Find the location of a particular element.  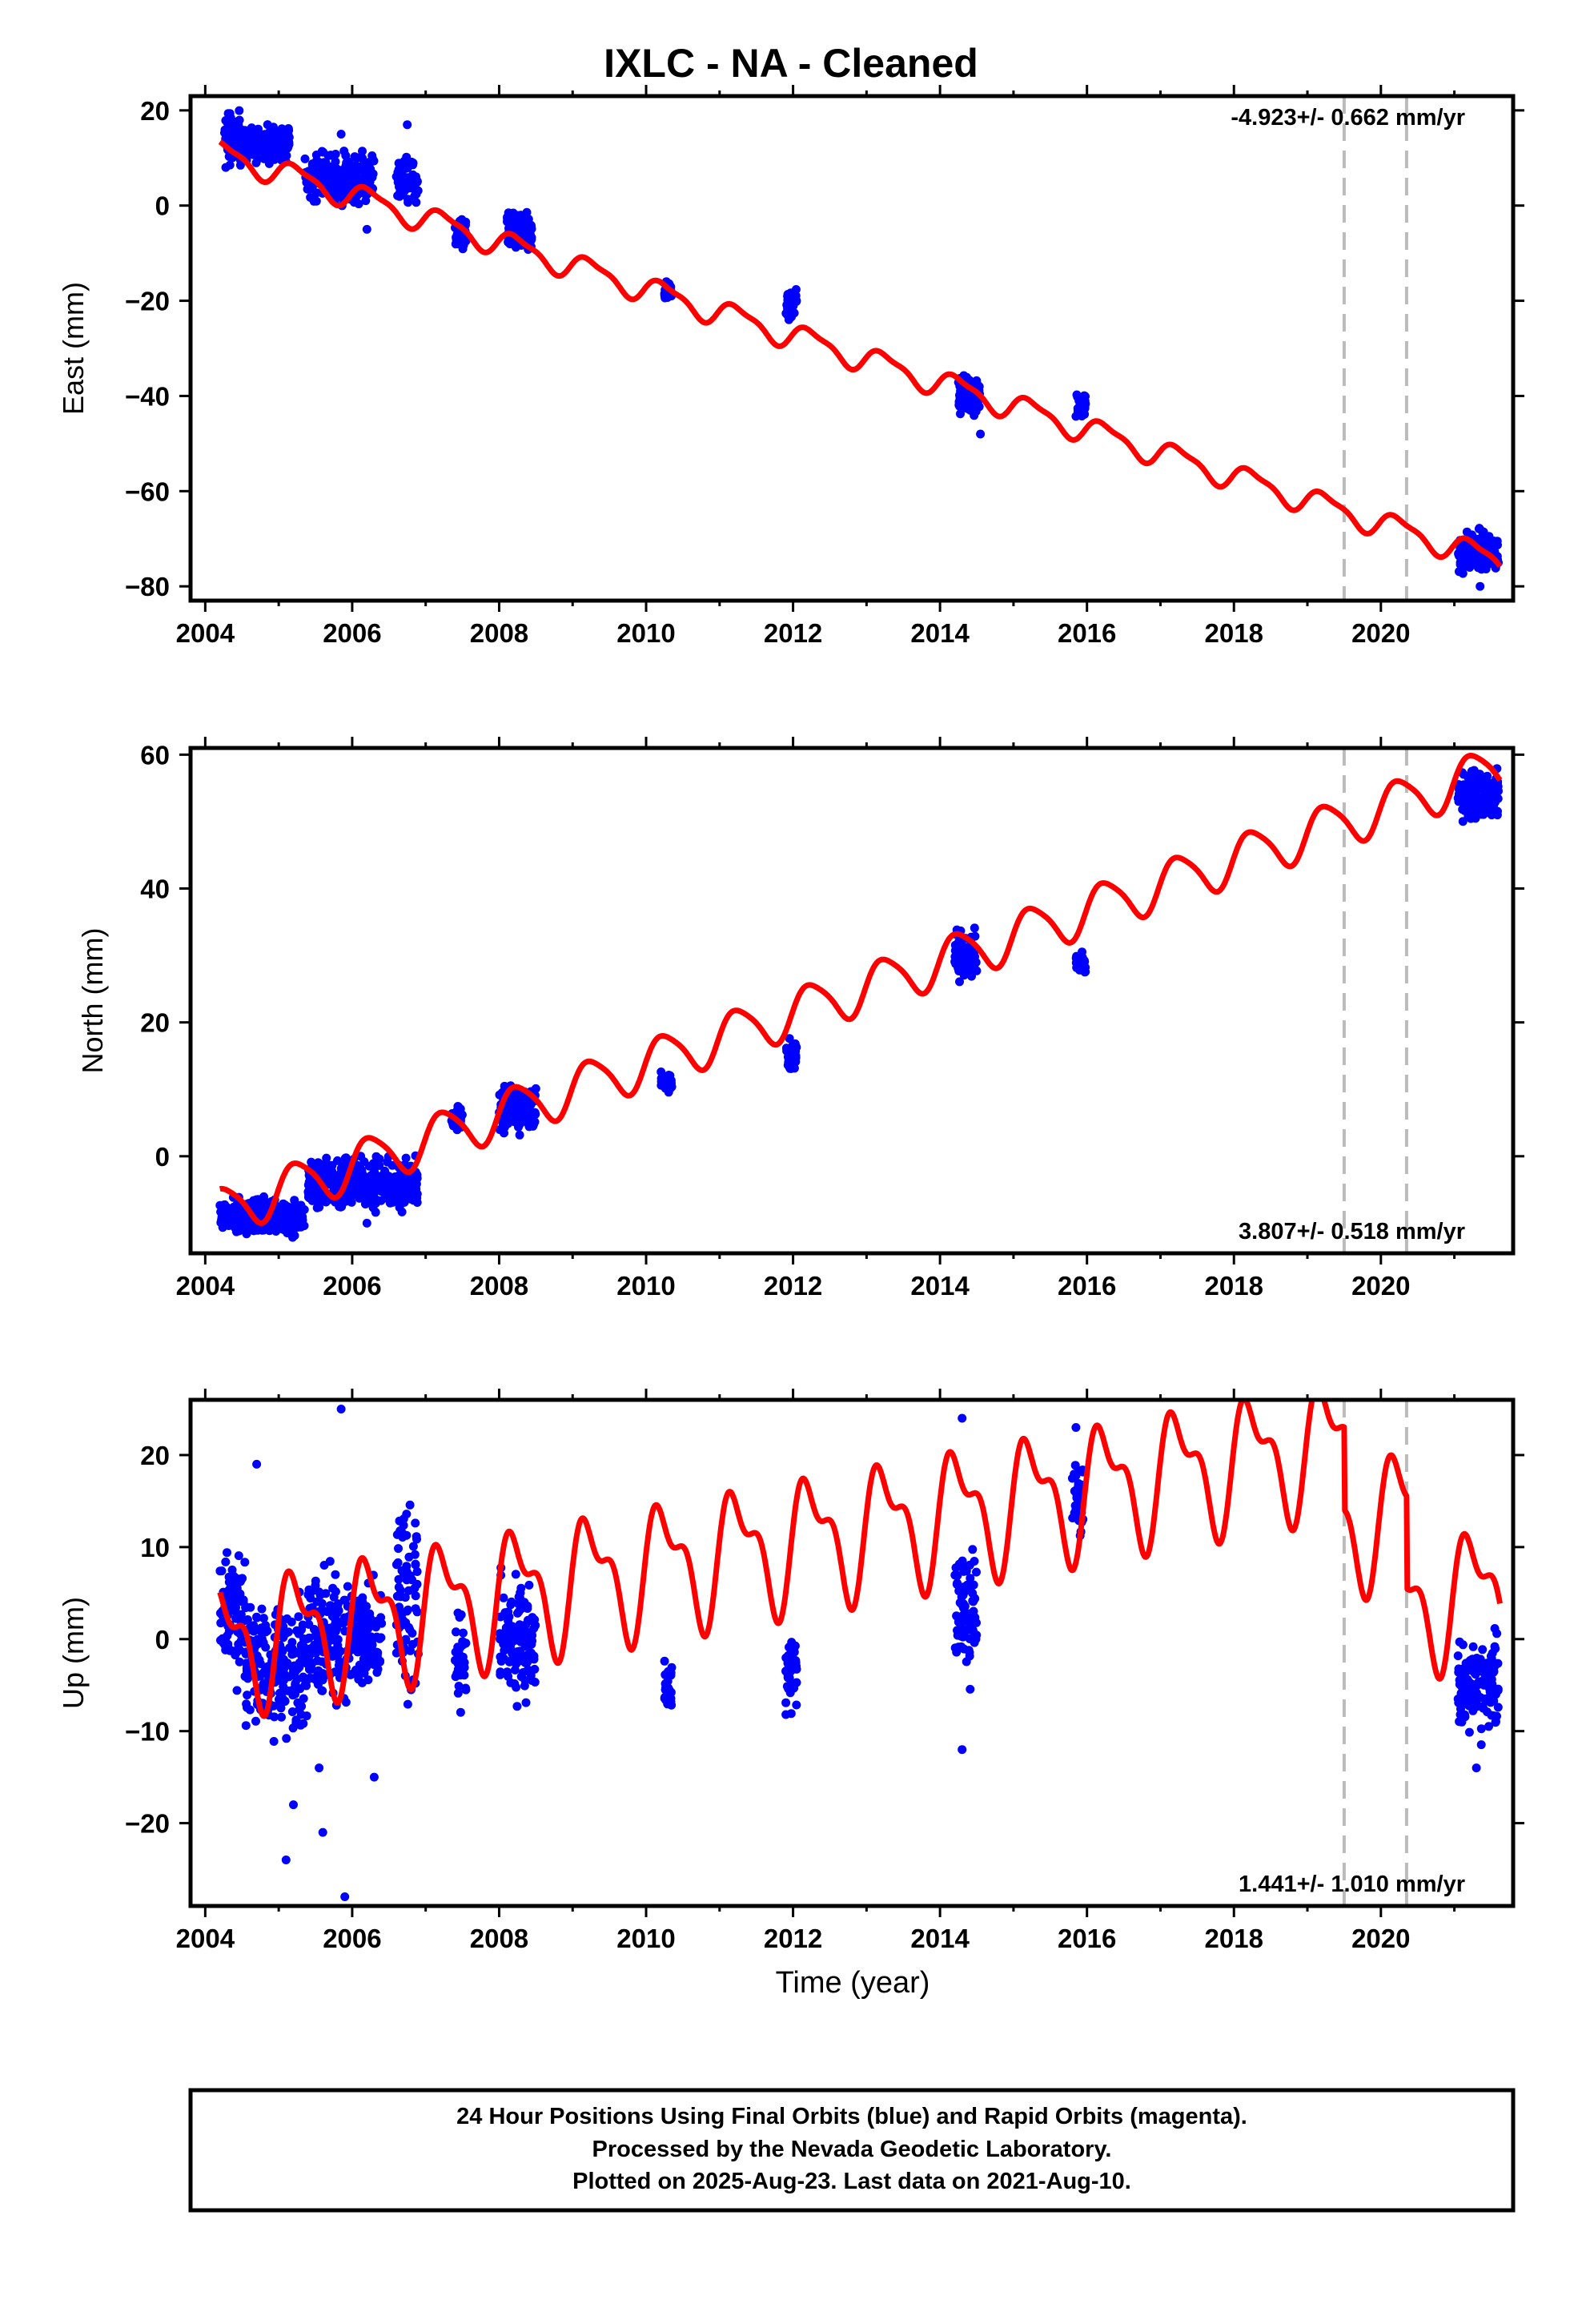

chart-title: IXLC - NA - Cleaned is located at coordinates (791, 63).